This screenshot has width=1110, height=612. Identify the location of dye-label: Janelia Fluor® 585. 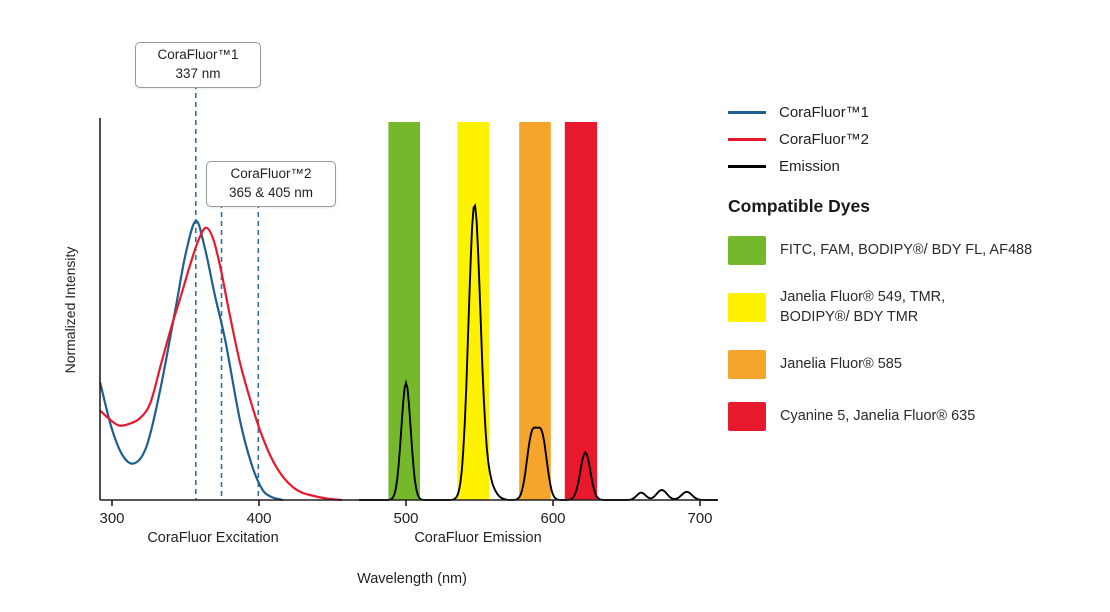
(841, 363).